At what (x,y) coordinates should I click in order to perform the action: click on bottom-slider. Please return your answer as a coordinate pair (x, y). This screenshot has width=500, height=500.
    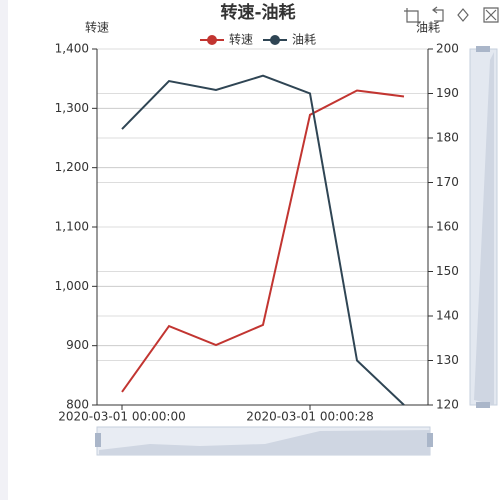
    Looking at the image, I should click on (264, 441).